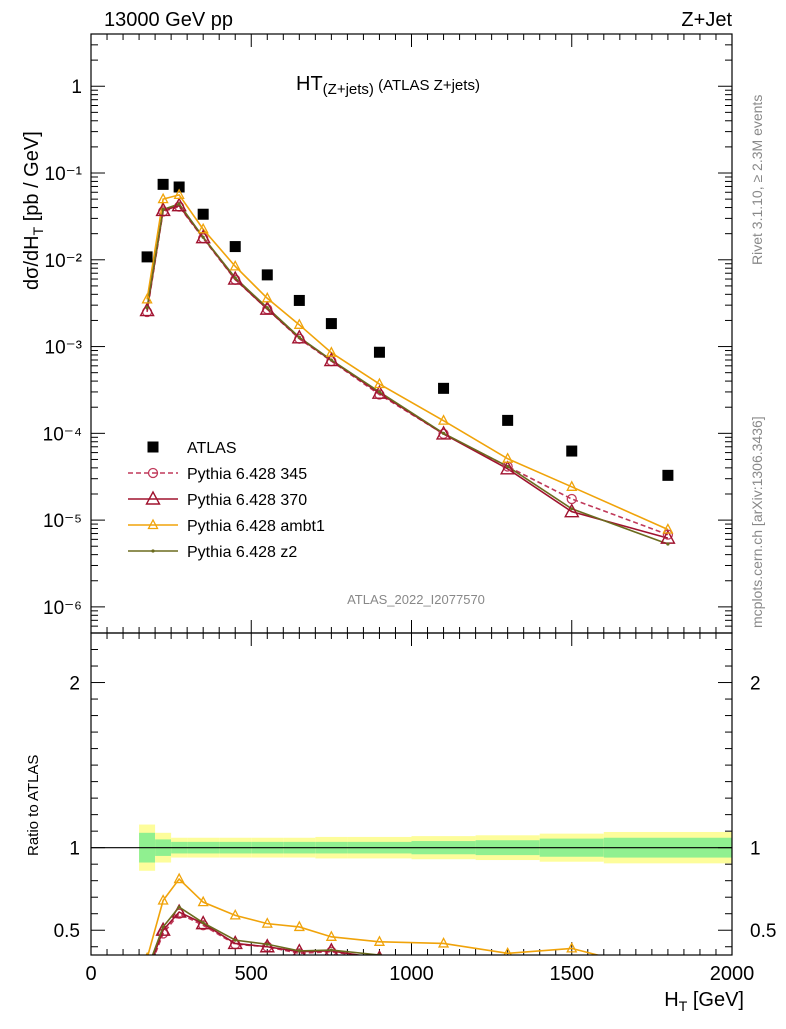 Image resolution: width=786 pixels, height=1029 pixels. What do you see at coordinates (242, 552) in the screenshot?
I see `legend-label-z2: Pythia 6.428 z2` at bounding box center [242, 552].